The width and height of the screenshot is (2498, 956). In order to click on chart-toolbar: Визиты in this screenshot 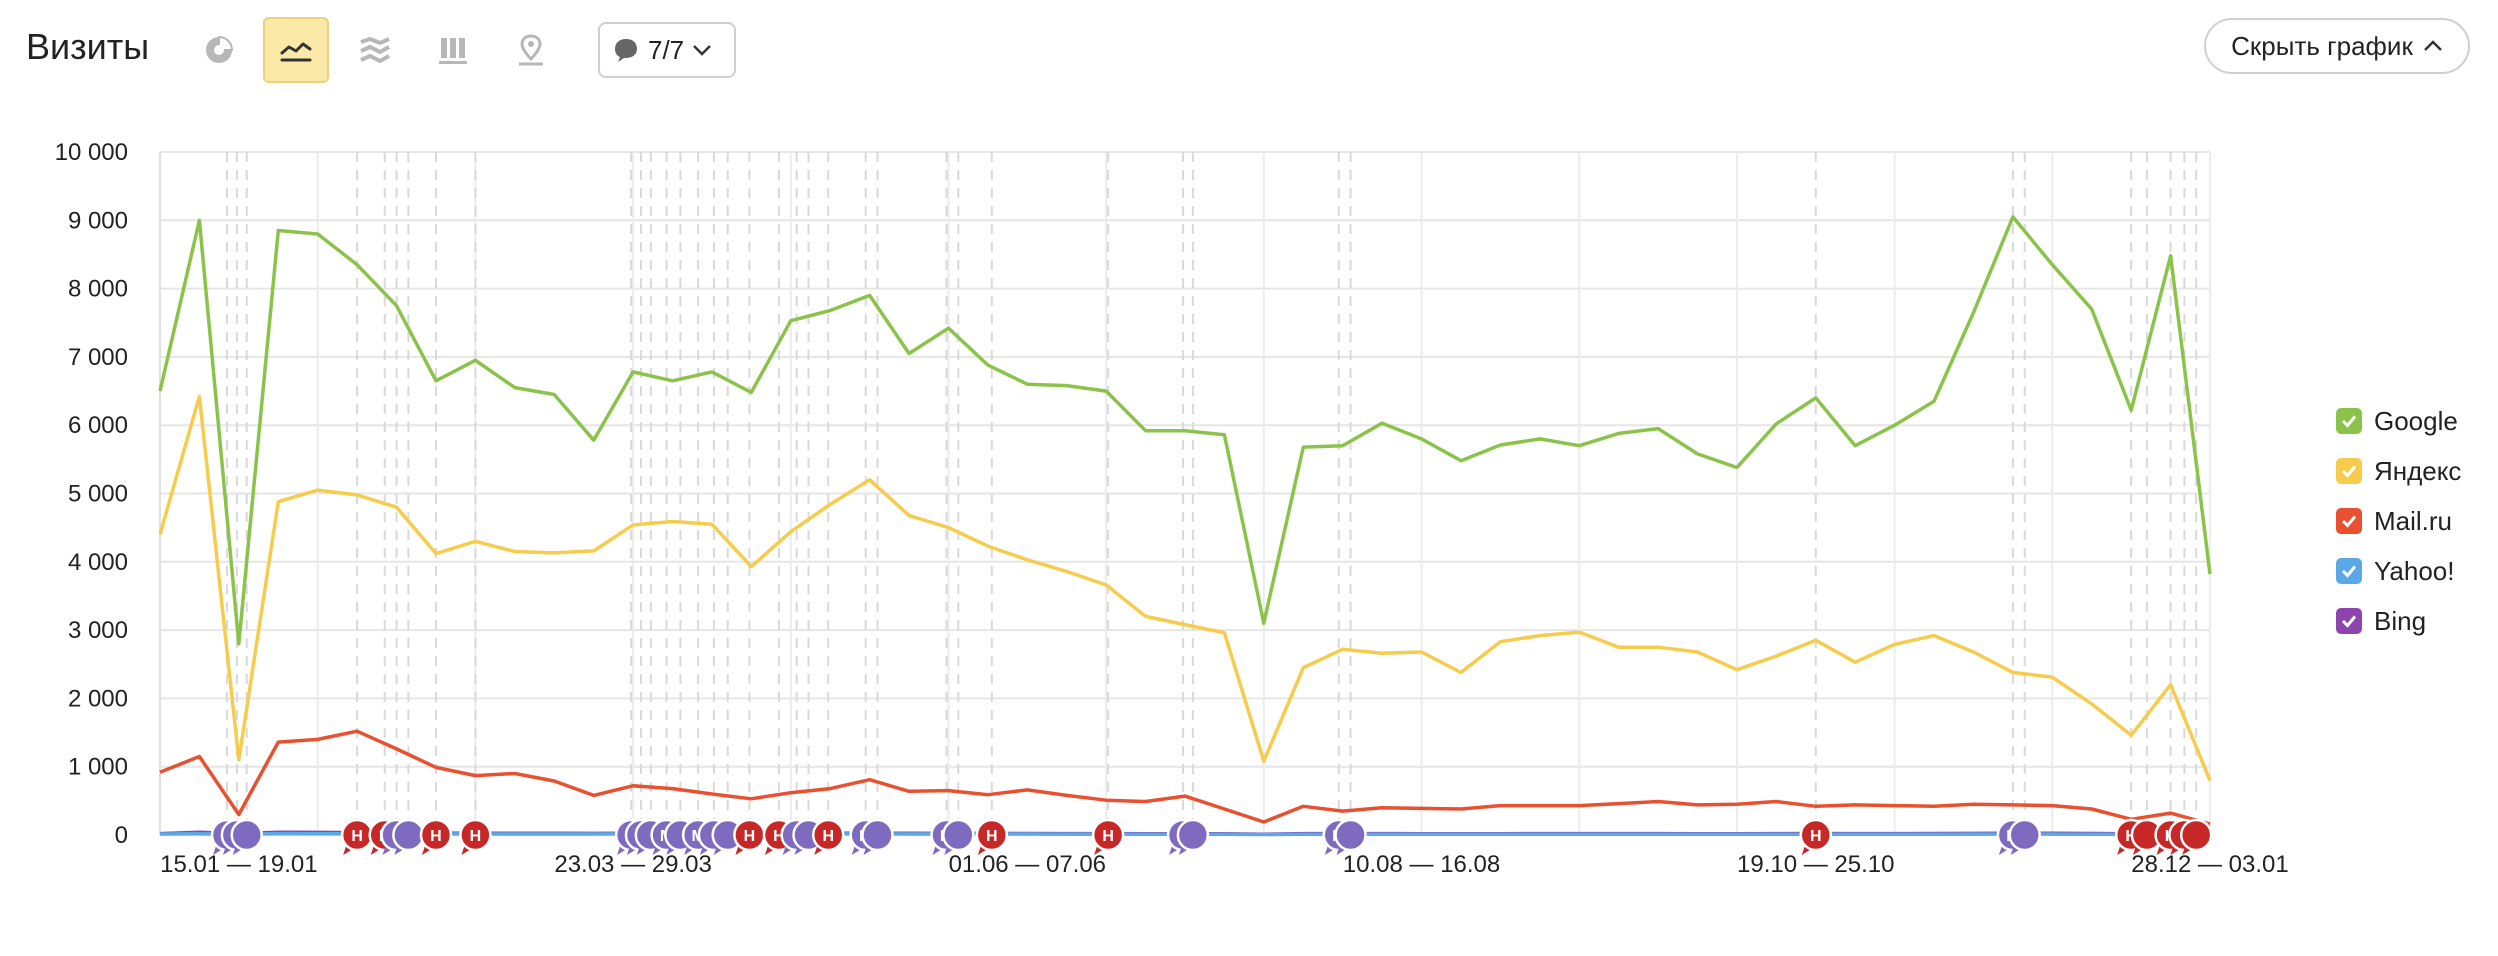, I will do `click(1249, 55)`.